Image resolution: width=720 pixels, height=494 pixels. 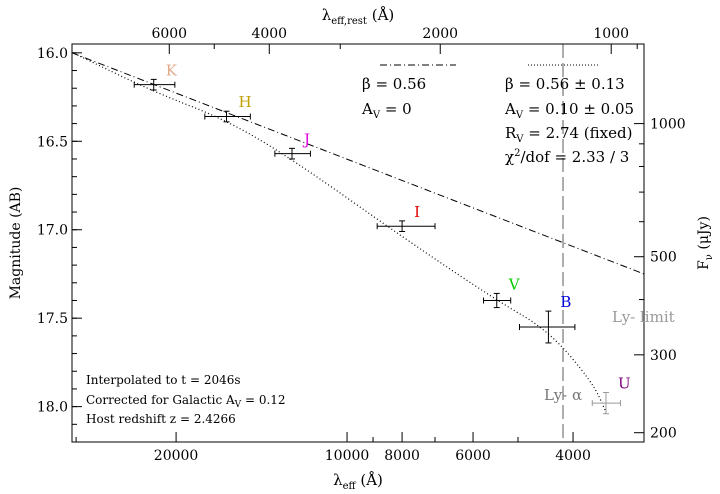 What do you see at coordinates (440, 34) in the screenshot?
I see `top-x-tick-label: 2000` at bounding box center [440, 34].